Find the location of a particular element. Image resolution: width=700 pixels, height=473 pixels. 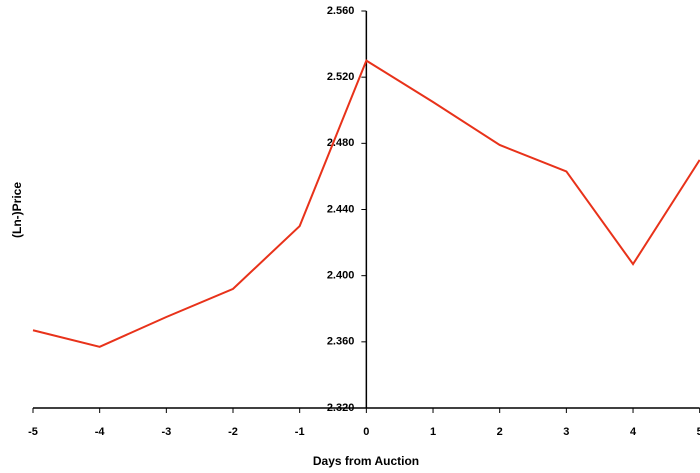

x-tick-label: 1 is located at coordinates (433, 432).